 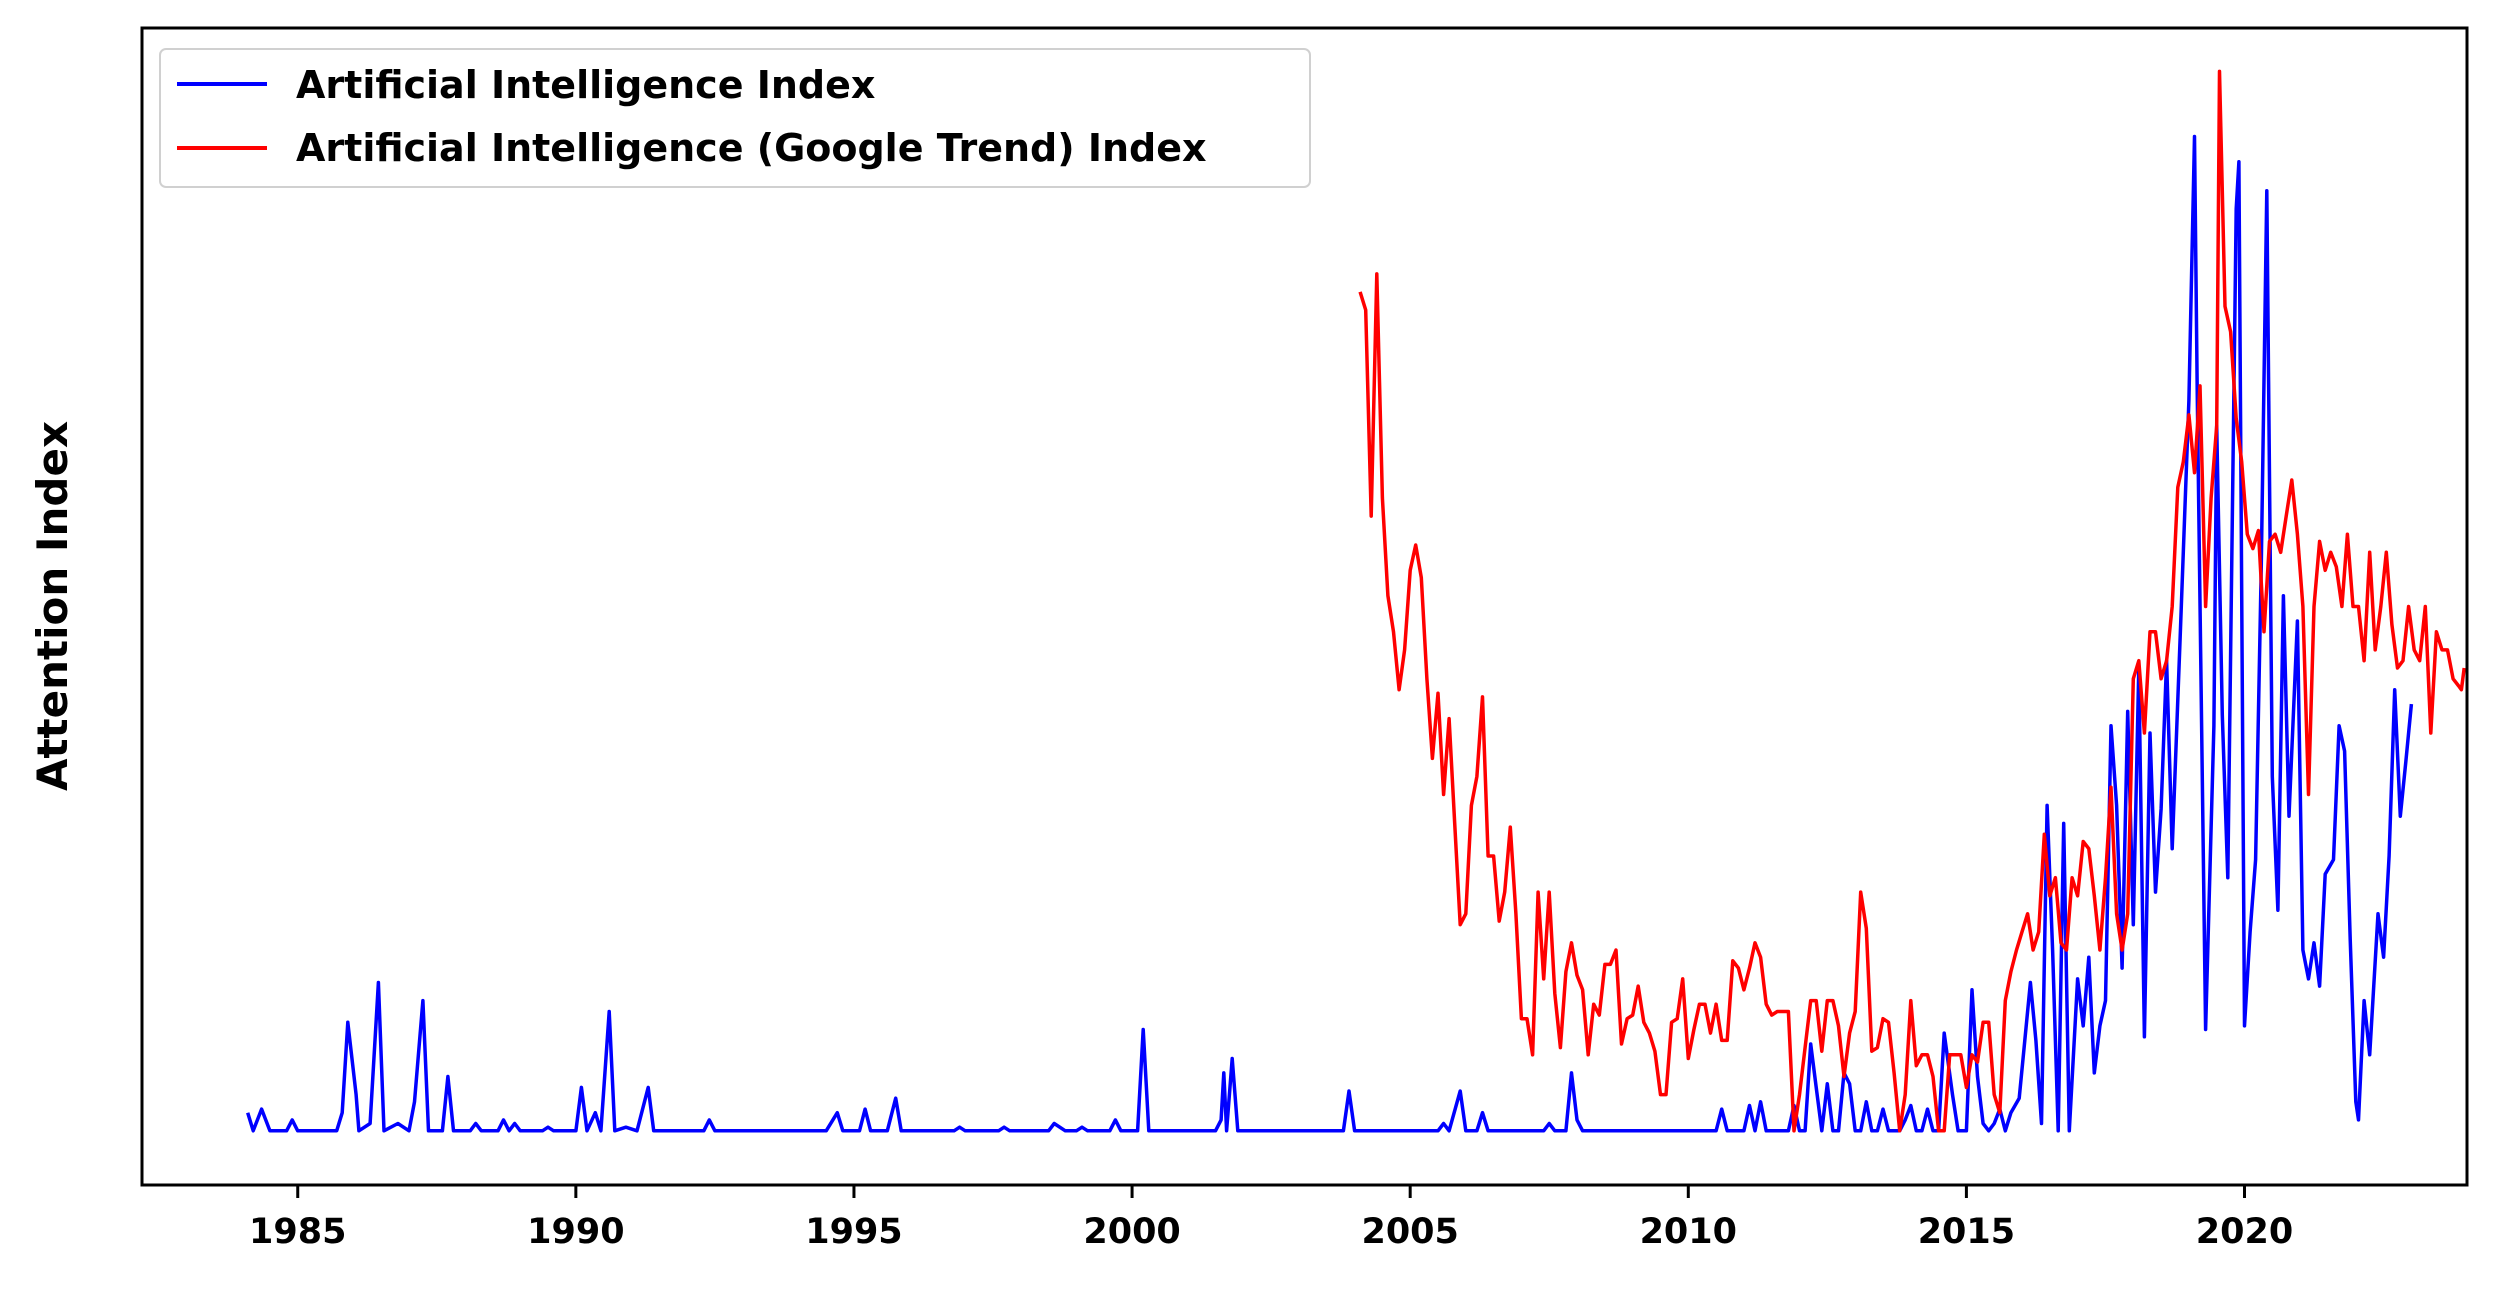 What do you see at coordinates (575, 1232) in the screenshot?
I see `x-tick-label: 1990` at bounding box center [575, 1232].